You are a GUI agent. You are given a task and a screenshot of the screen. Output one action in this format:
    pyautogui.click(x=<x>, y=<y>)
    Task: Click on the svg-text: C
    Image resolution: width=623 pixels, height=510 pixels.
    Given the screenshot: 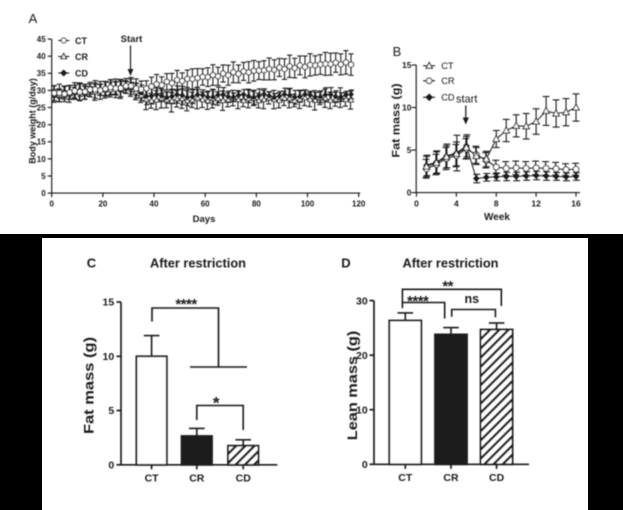 What is the action you would take?
    pyautogui.click(x=92, y=263)
    